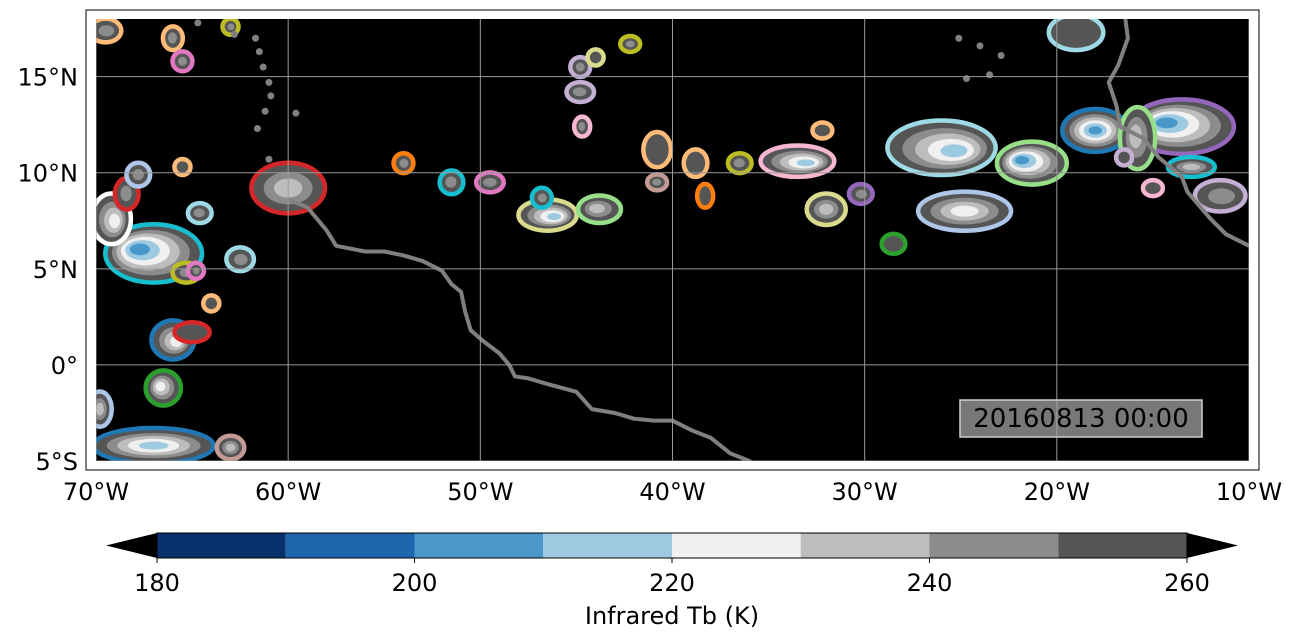 This screenshot has width=1297, height=640. Describe the element at coordinates (48, 78) in the screenshot. I see `lat-tick-label: 15°N` at that location.